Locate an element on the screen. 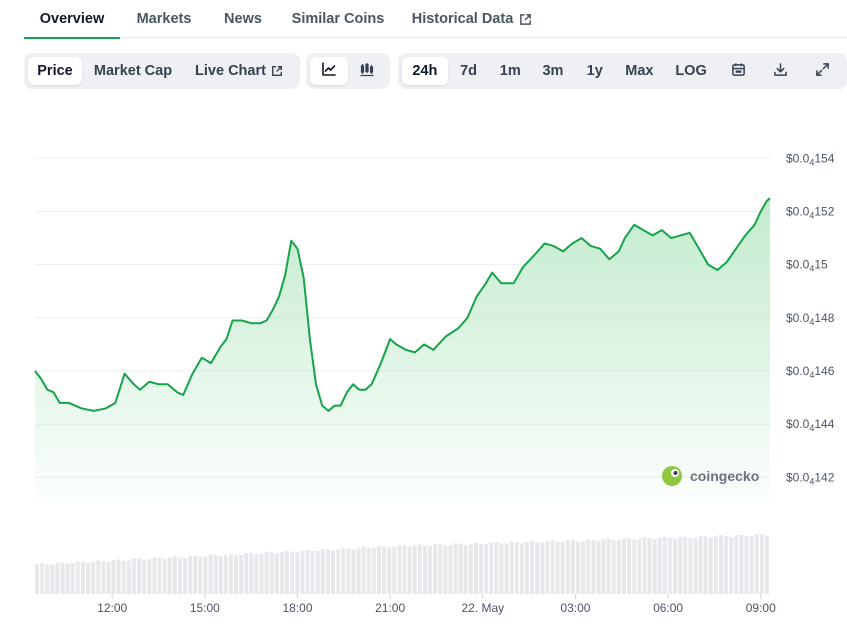 This screenshot has height=638, width=847. download-icon is located at coordinates (780, 71).